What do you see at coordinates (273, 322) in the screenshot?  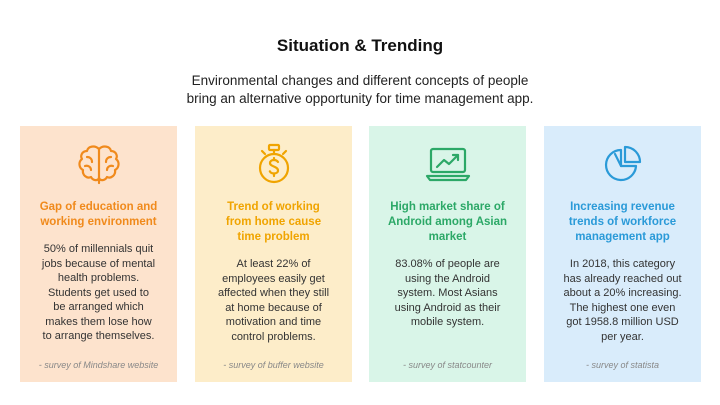 I see `card-body-line: motivation and time` at bounding box center [273, 322].